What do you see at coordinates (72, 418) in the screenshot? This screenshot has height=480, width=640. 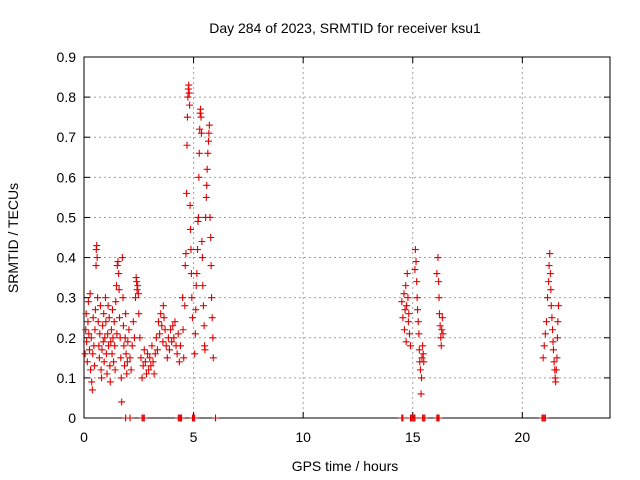 I see `y-tick-label: 0` at bounding box center [72, 418].